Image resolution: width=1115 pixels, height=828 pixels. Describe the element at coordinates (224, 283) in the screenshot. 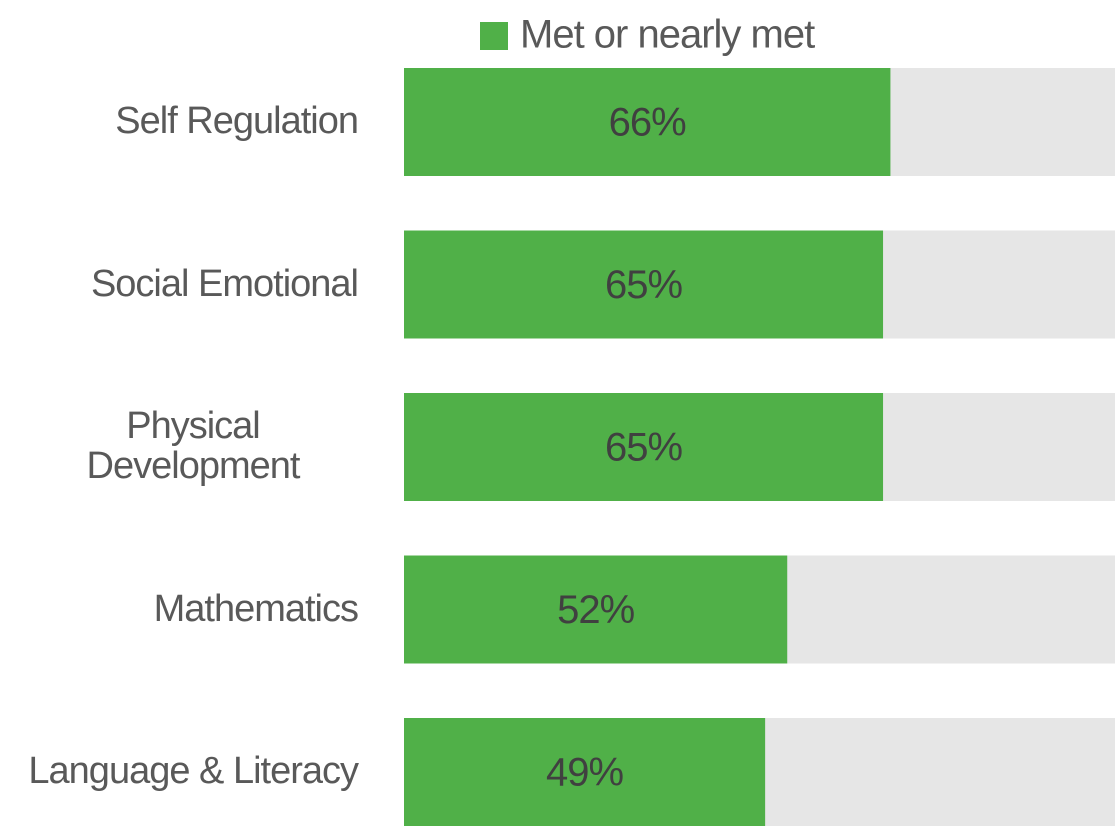

I see `y-tick-label: Social Emotional` at that location.